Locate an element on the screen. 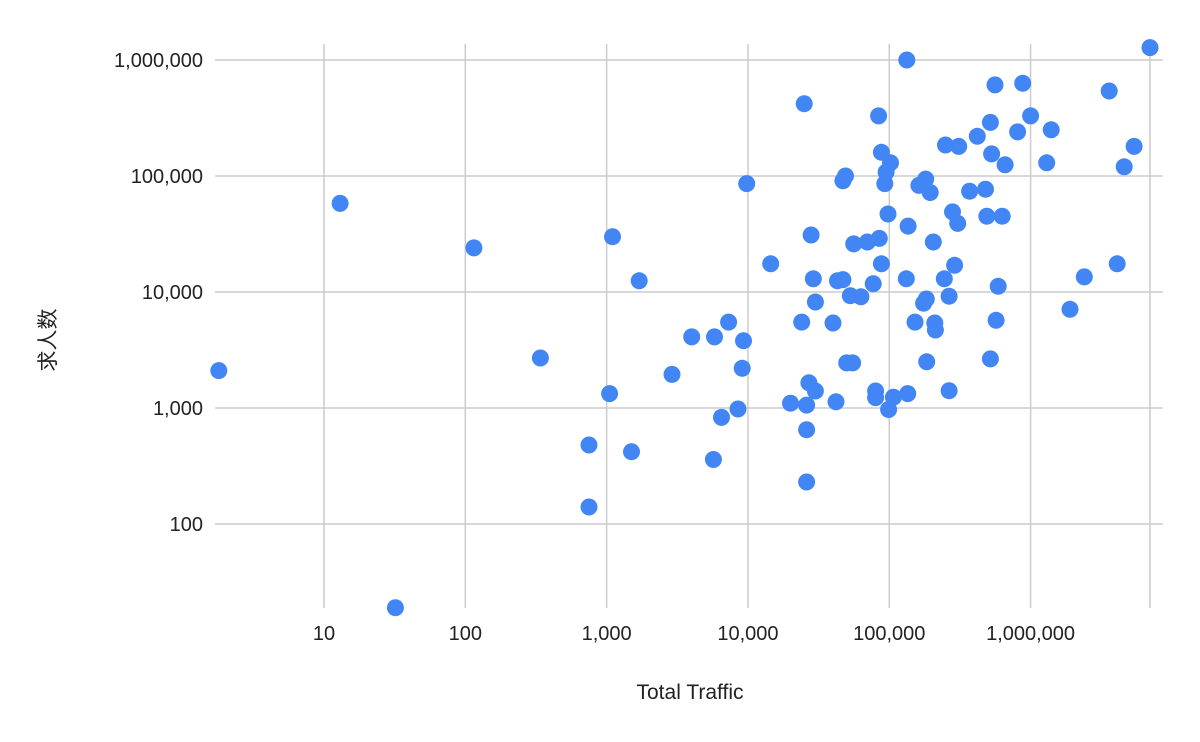 Image resolution: width=1200 pixels, height=742 pixels. x-tick-label: 1,000,000 is located at coordinates (1030, 634).